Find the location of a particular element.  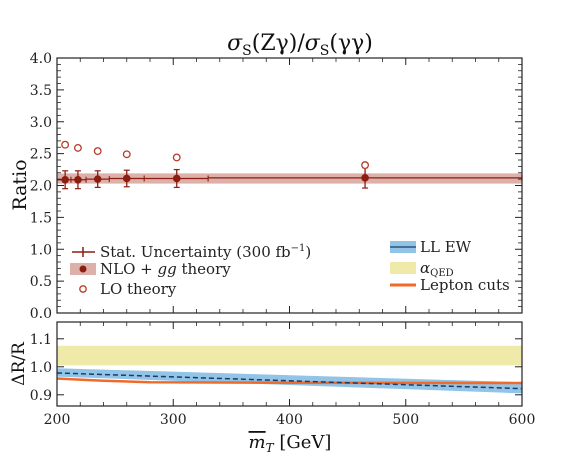

legend-nlo-label-a: NLO + is located at coordinates (129, 269).